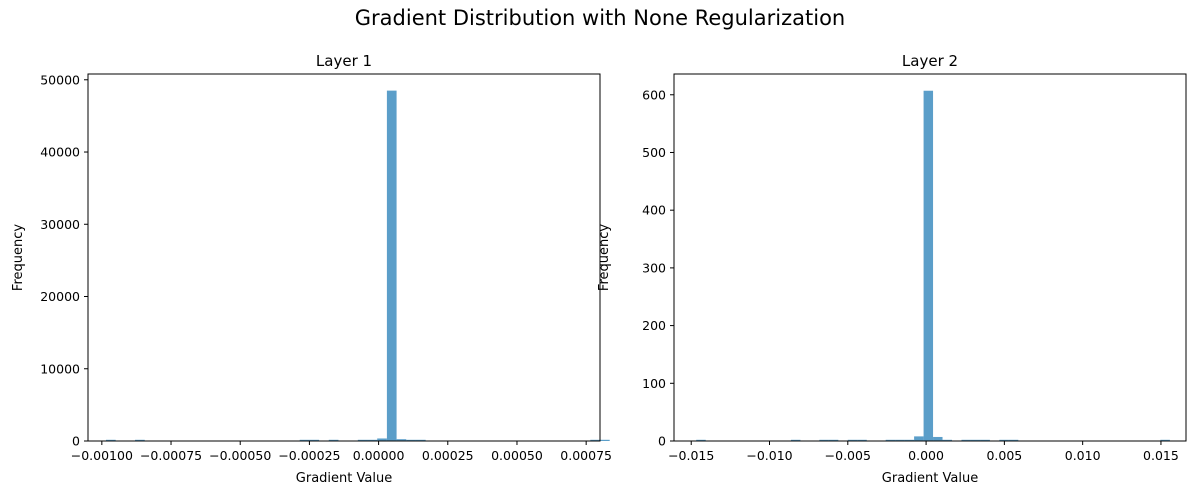 This screenshot has width=1200, height=500. What do you see at coordinates (309, 455) in the screenshot?
I see `layer-1-xtick-label: −0.00025` at bounding box center [309, 455].